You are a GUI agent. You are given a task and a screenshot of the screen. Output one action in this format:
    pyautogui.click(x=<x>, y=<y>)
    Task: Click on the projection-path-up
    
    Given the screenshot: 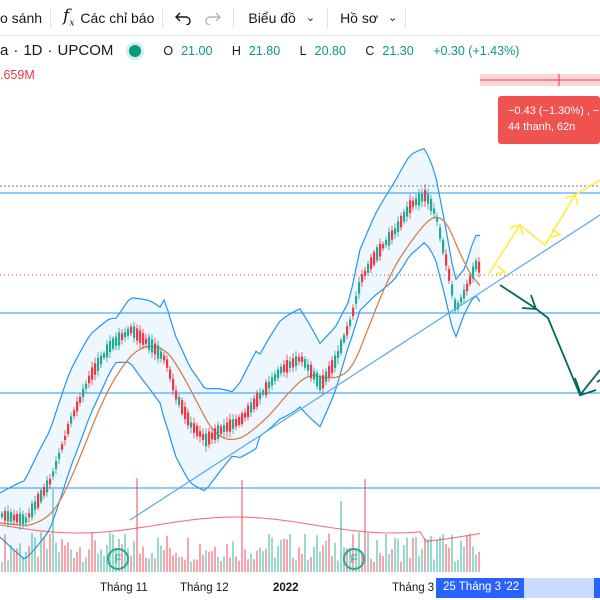 What is the action you would take?
    pyautogui.click(x=543, y=227)
    